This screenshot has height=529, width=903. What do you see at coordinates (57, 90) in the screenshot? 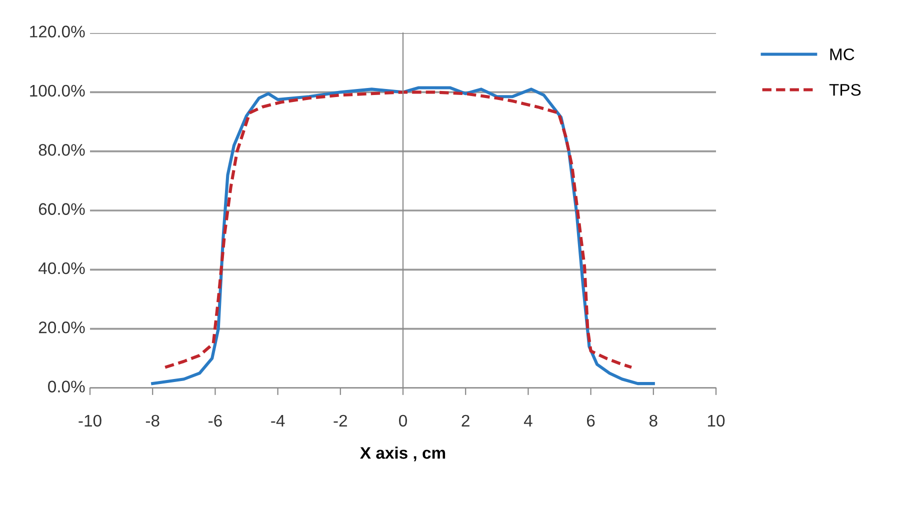
I see `y-tick-label: 100.0%` at bounding box center [57, 90].